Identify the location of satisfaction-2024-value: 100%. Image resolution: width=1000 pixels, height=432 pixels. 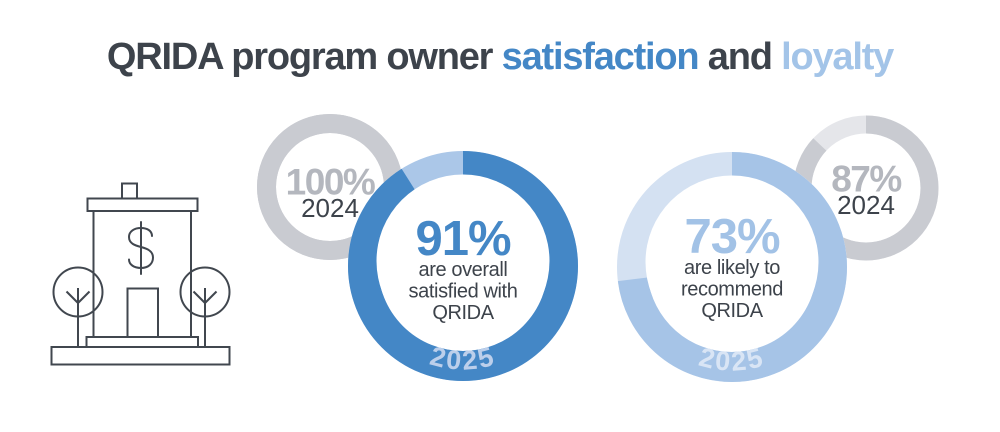
(330, 182).